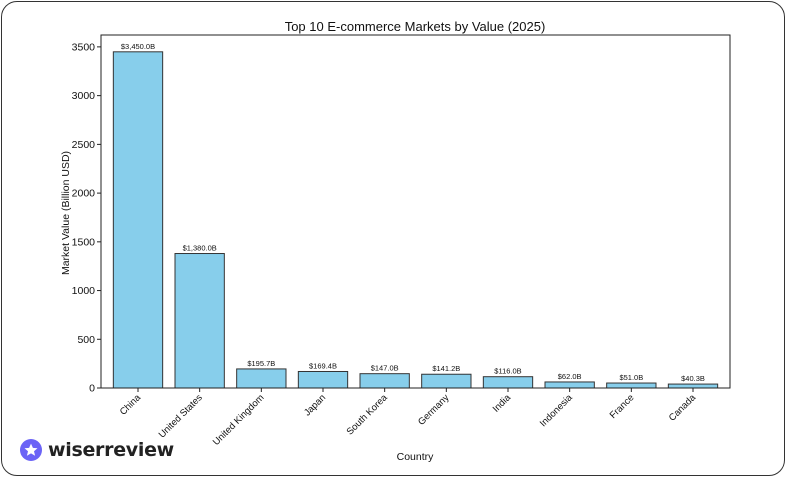 This screenshot has width=788, height=479. What do you see at coordinates (507, 371) in the screenshot?
I see `bar-value-label: $116.0B` at bounding box center [507, 371].